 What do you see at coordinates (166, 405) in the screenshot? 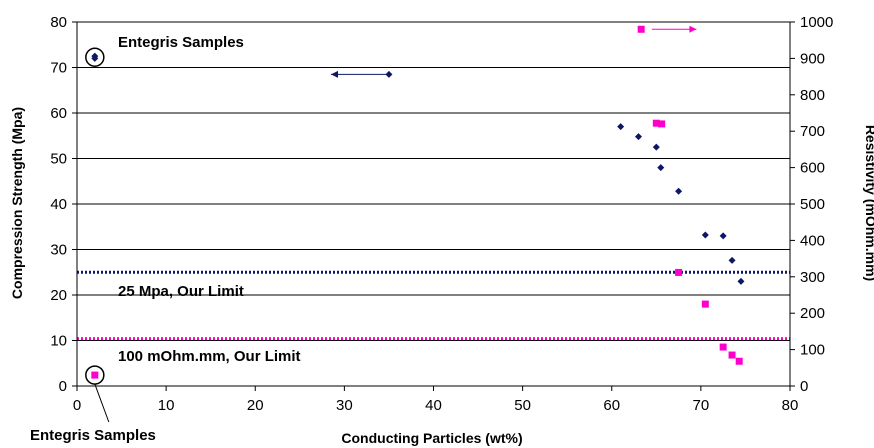
I see `x-tick-label-1: 10` at bounding box center [166, 405].